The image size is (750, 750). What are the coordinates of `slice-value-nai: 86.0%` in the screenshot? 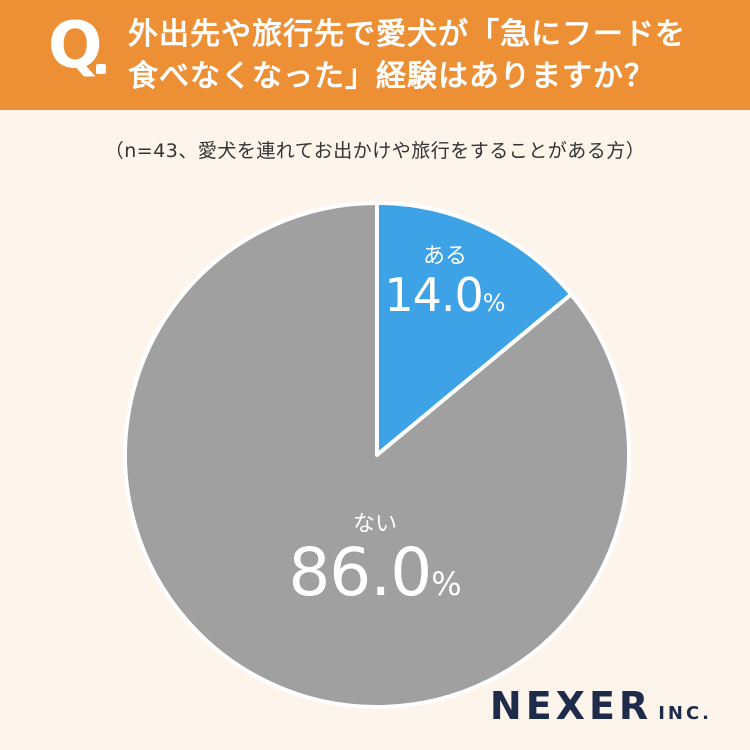 It's located at (375, 572).